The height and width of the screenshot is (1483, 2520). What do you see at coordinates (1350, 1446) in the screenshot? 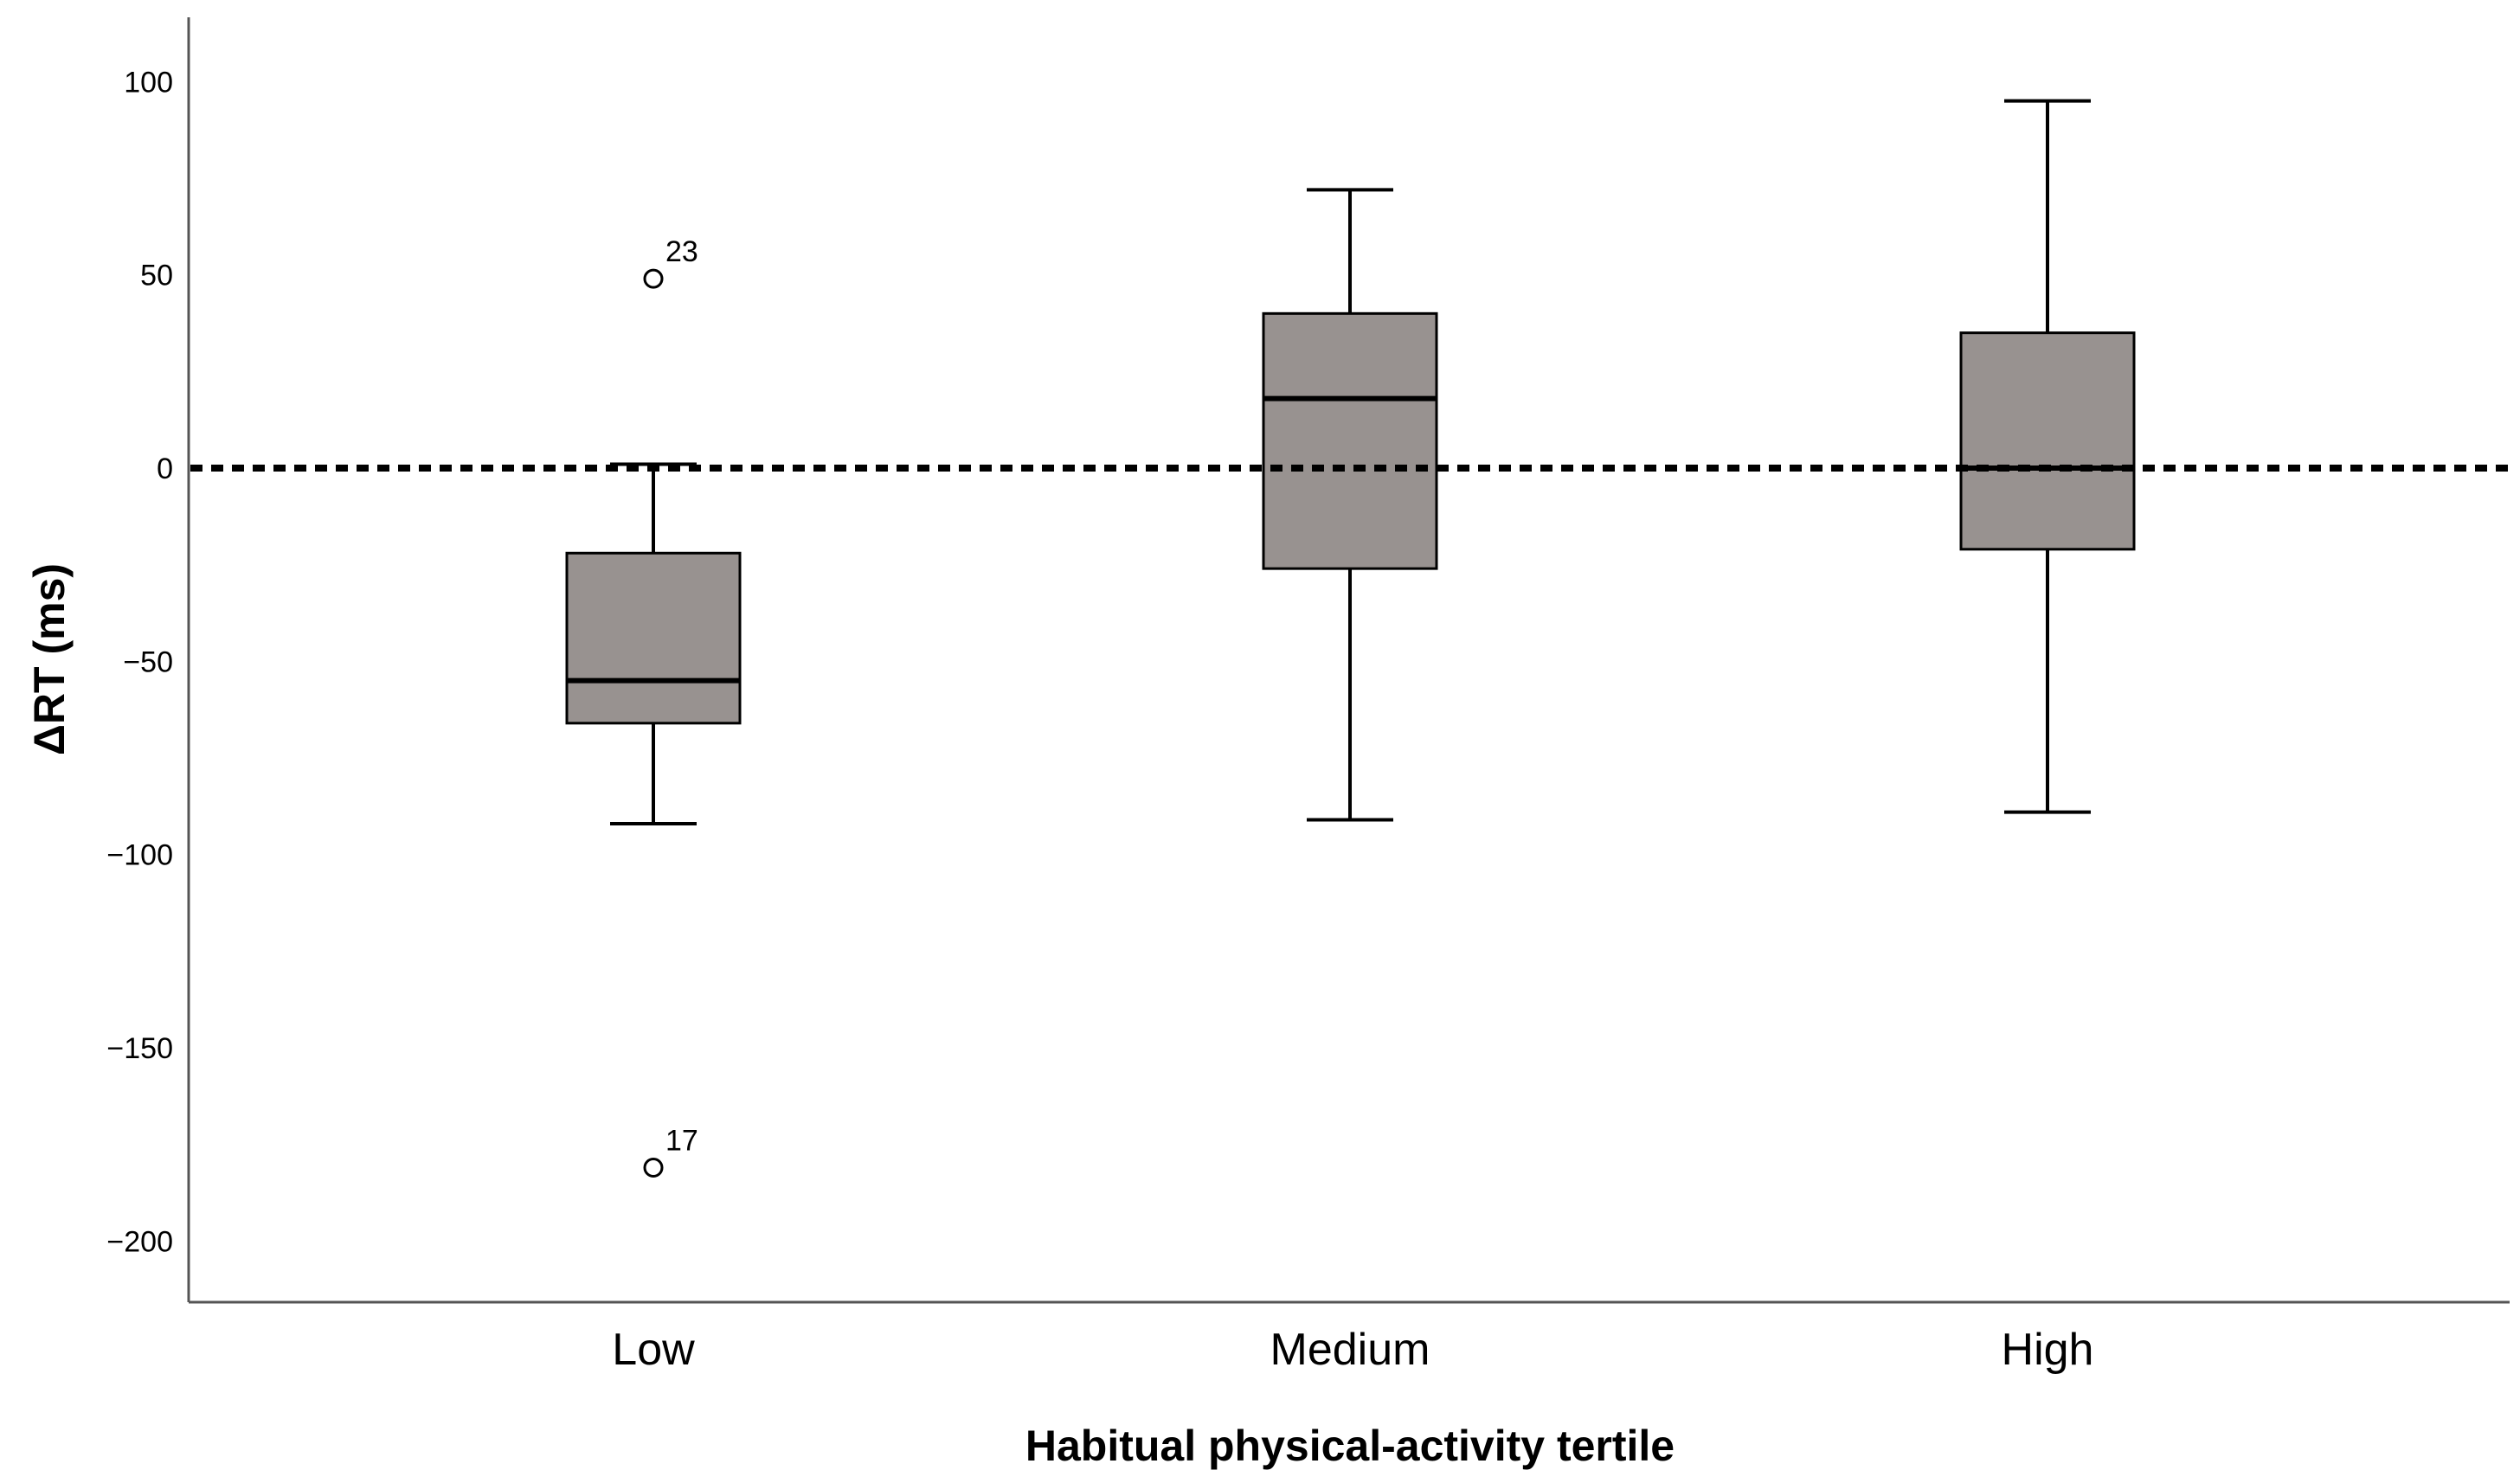
I see `x-axis-title: Habitual physical‐activity tertile` at bounding box center [1350, 1446].